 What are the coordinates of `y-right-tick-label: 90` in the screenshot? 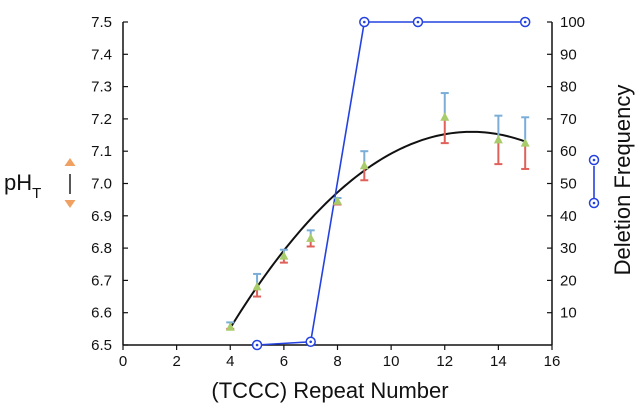 It's located at (568, 54).